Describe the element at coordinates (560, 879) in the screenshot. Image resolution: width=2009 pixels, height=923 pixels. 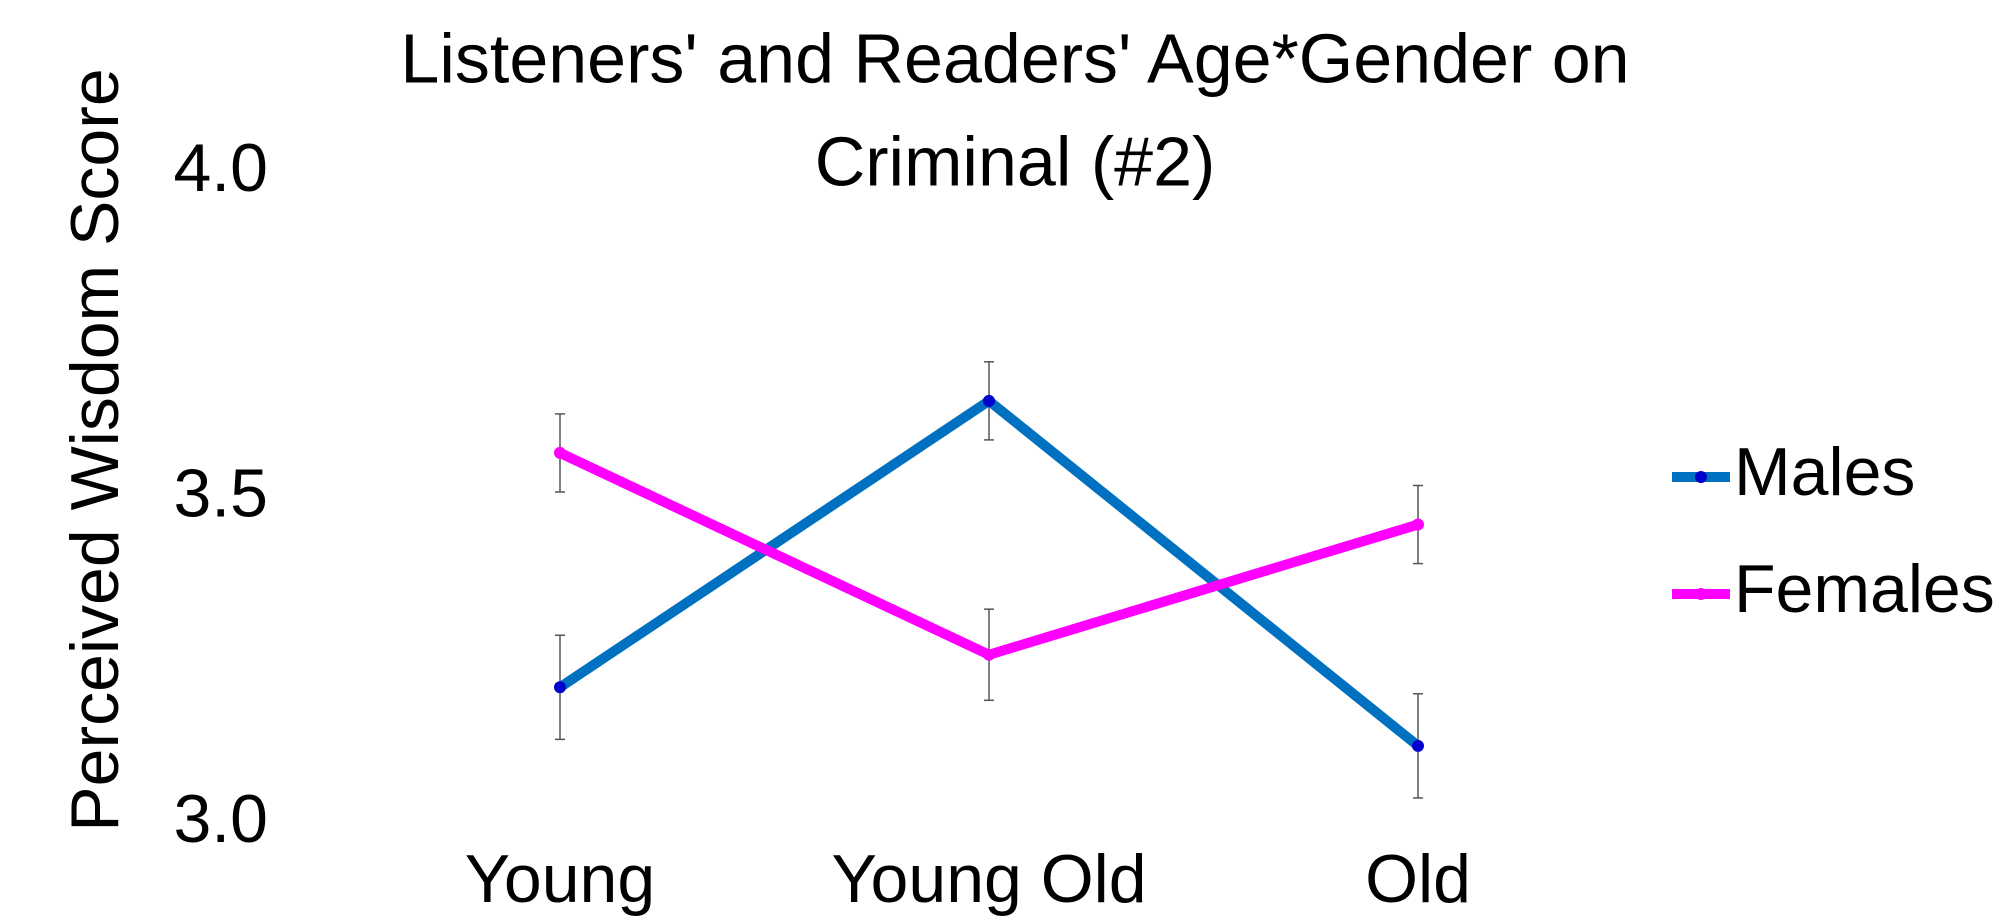
I see `x-tick-label: Young` at that location.